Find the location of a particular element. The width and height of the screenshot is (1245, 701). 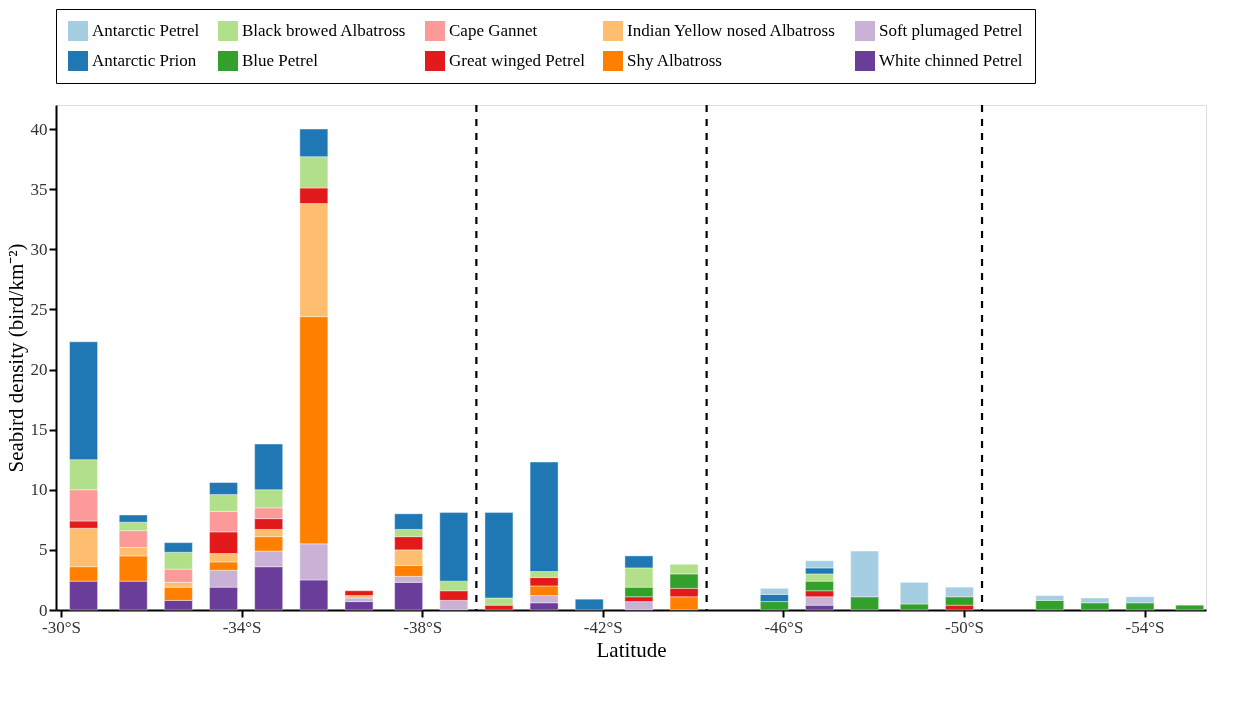

legend-label: Indian Yellow nosed Albatross is located at coordinates (731, 30).